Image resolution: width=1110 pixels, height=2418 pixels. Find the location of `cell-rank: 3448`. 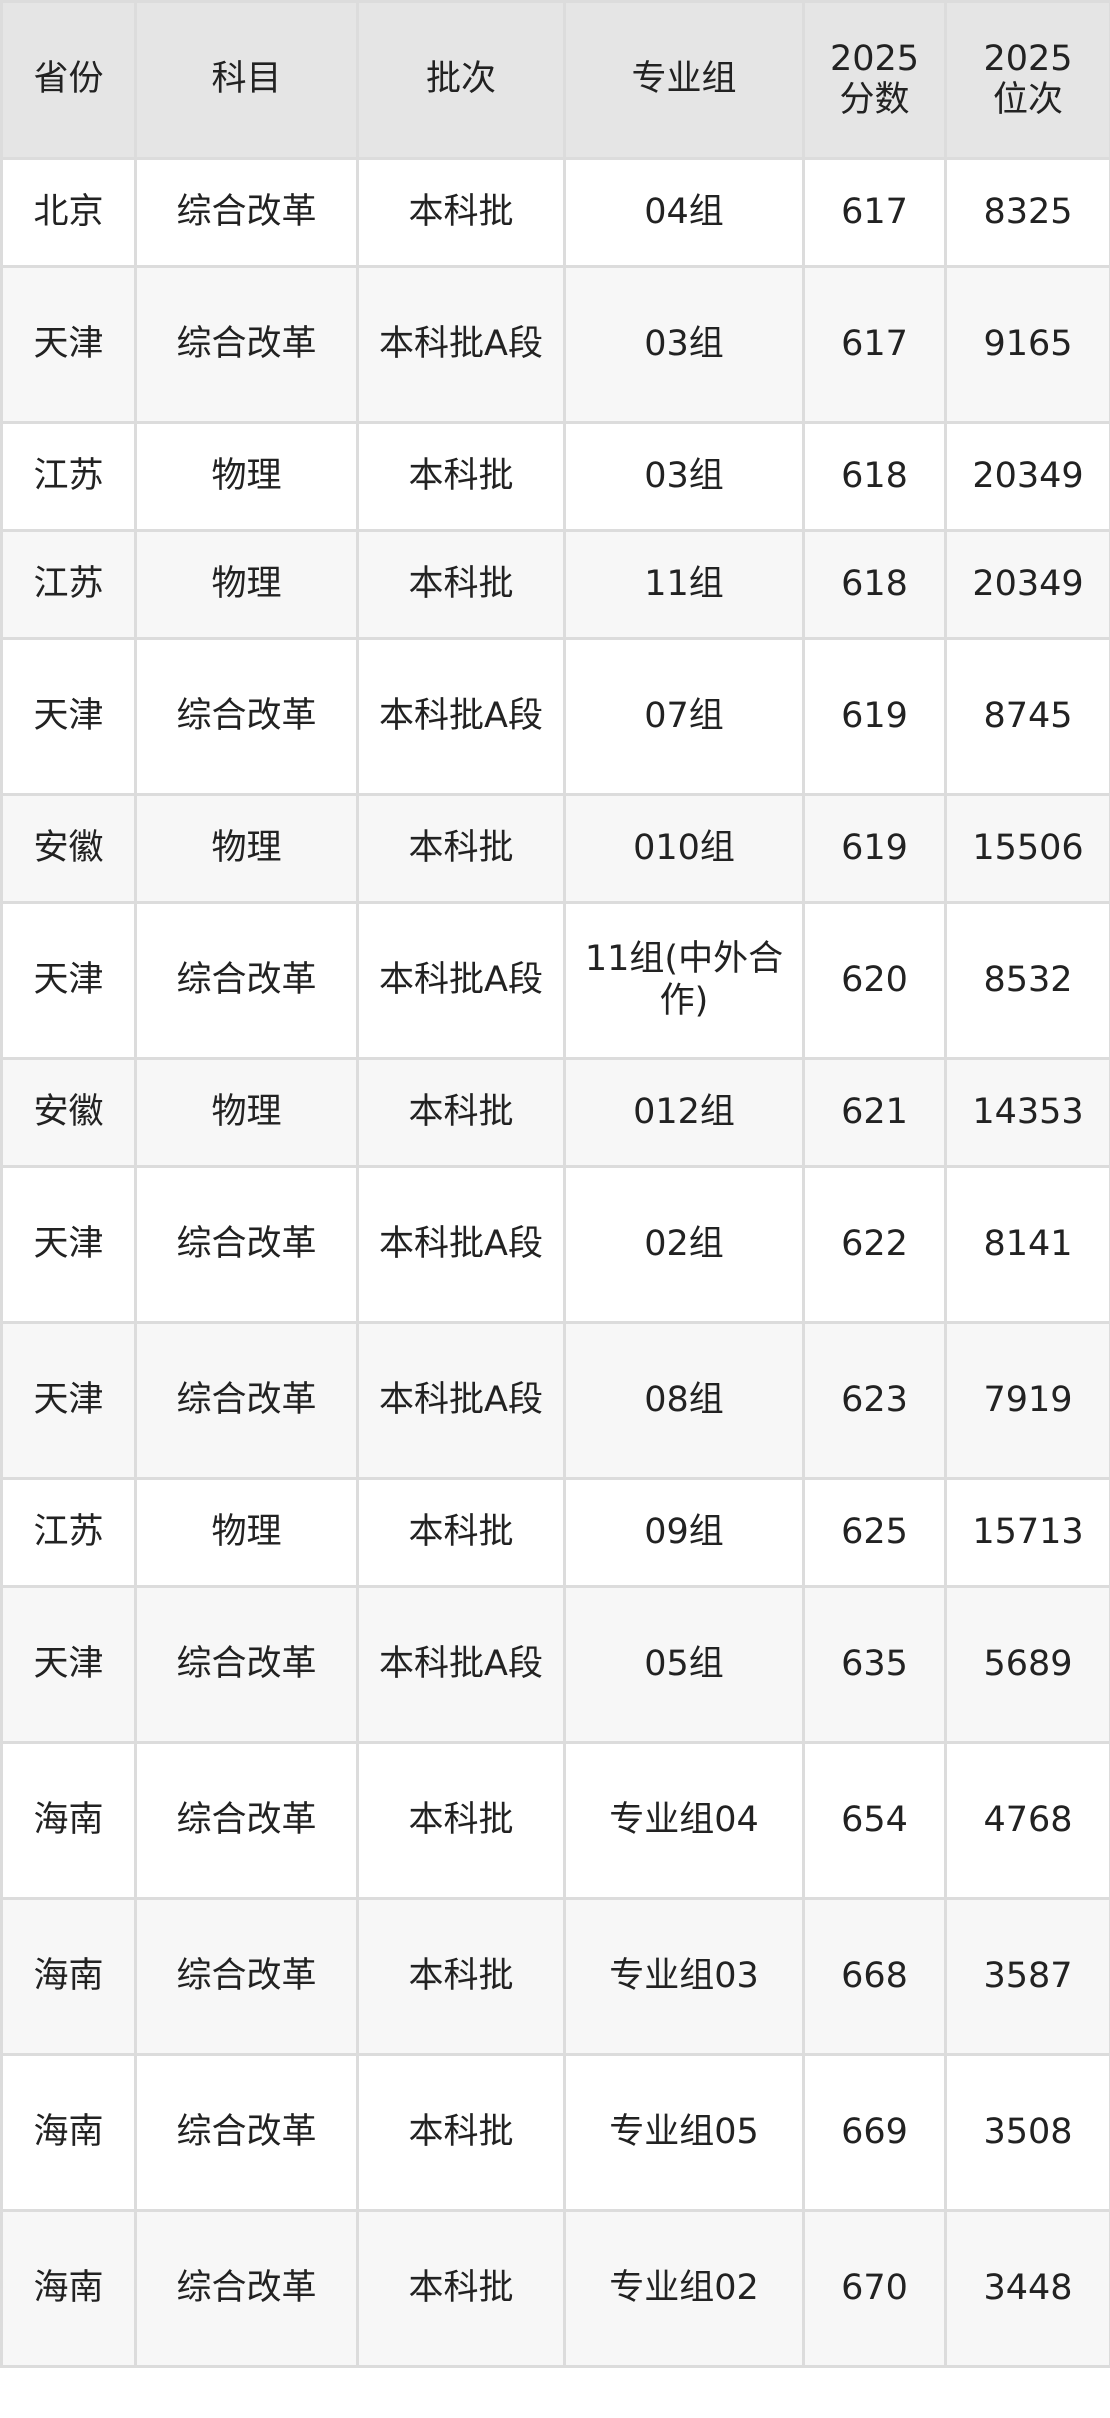

cell-rank: 3448 is located at coordinates (1027, 2288).